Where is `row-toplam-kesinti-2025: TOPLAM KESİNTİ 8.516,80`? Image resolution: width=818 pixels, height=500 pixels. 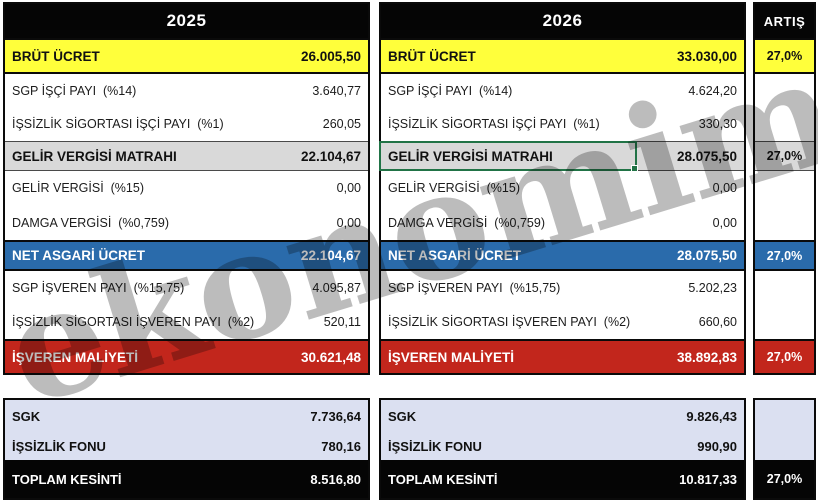 row-toplam-kesinti-2025: TOPLAM KESİNTİ 8.516,80 is located at coordinates (186, 479).